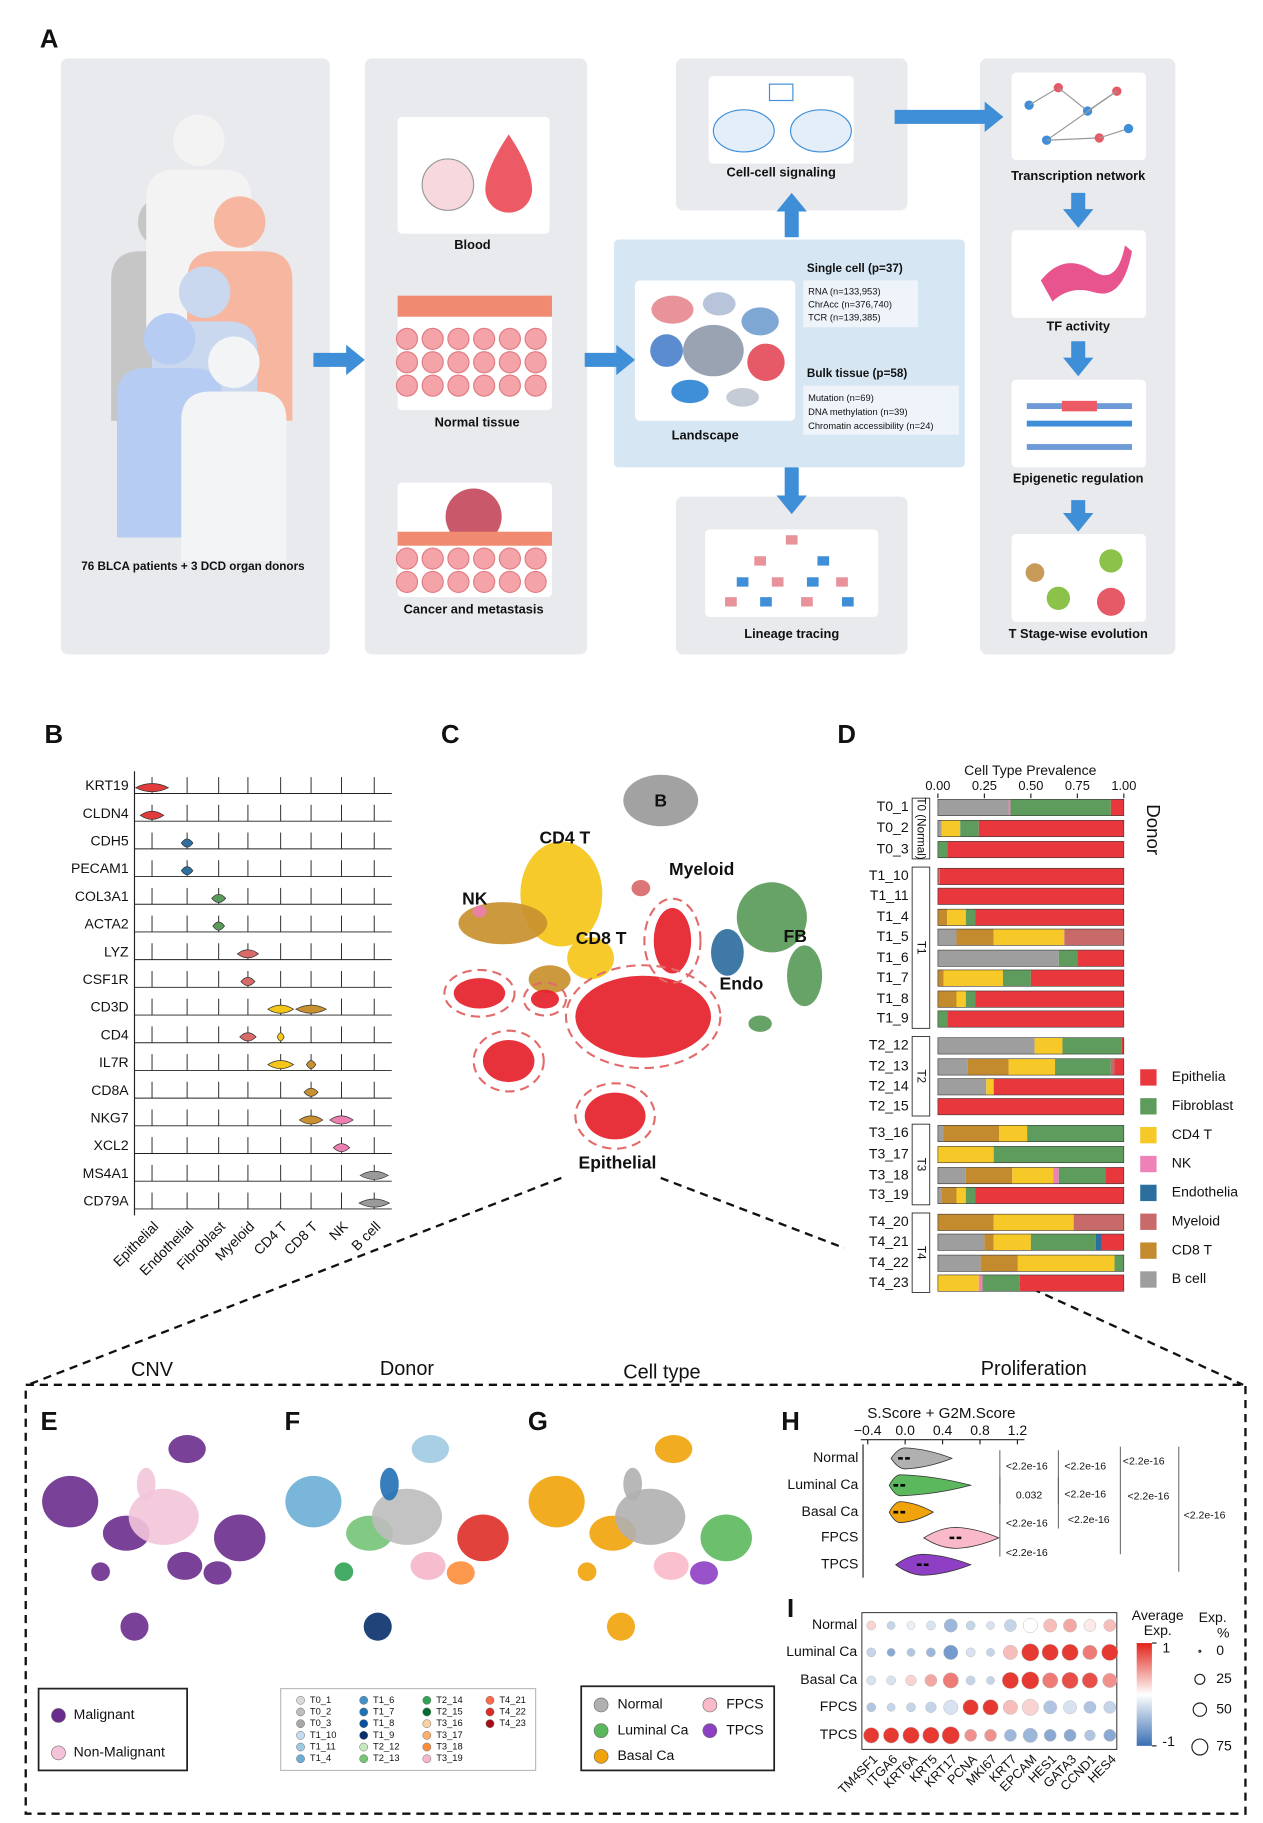 The width and height of the screenshot is (1263, 1823). Describe the element at coordinates (841, 398) in the screenshot. I see `label: Mutation (n=69)` at that location.